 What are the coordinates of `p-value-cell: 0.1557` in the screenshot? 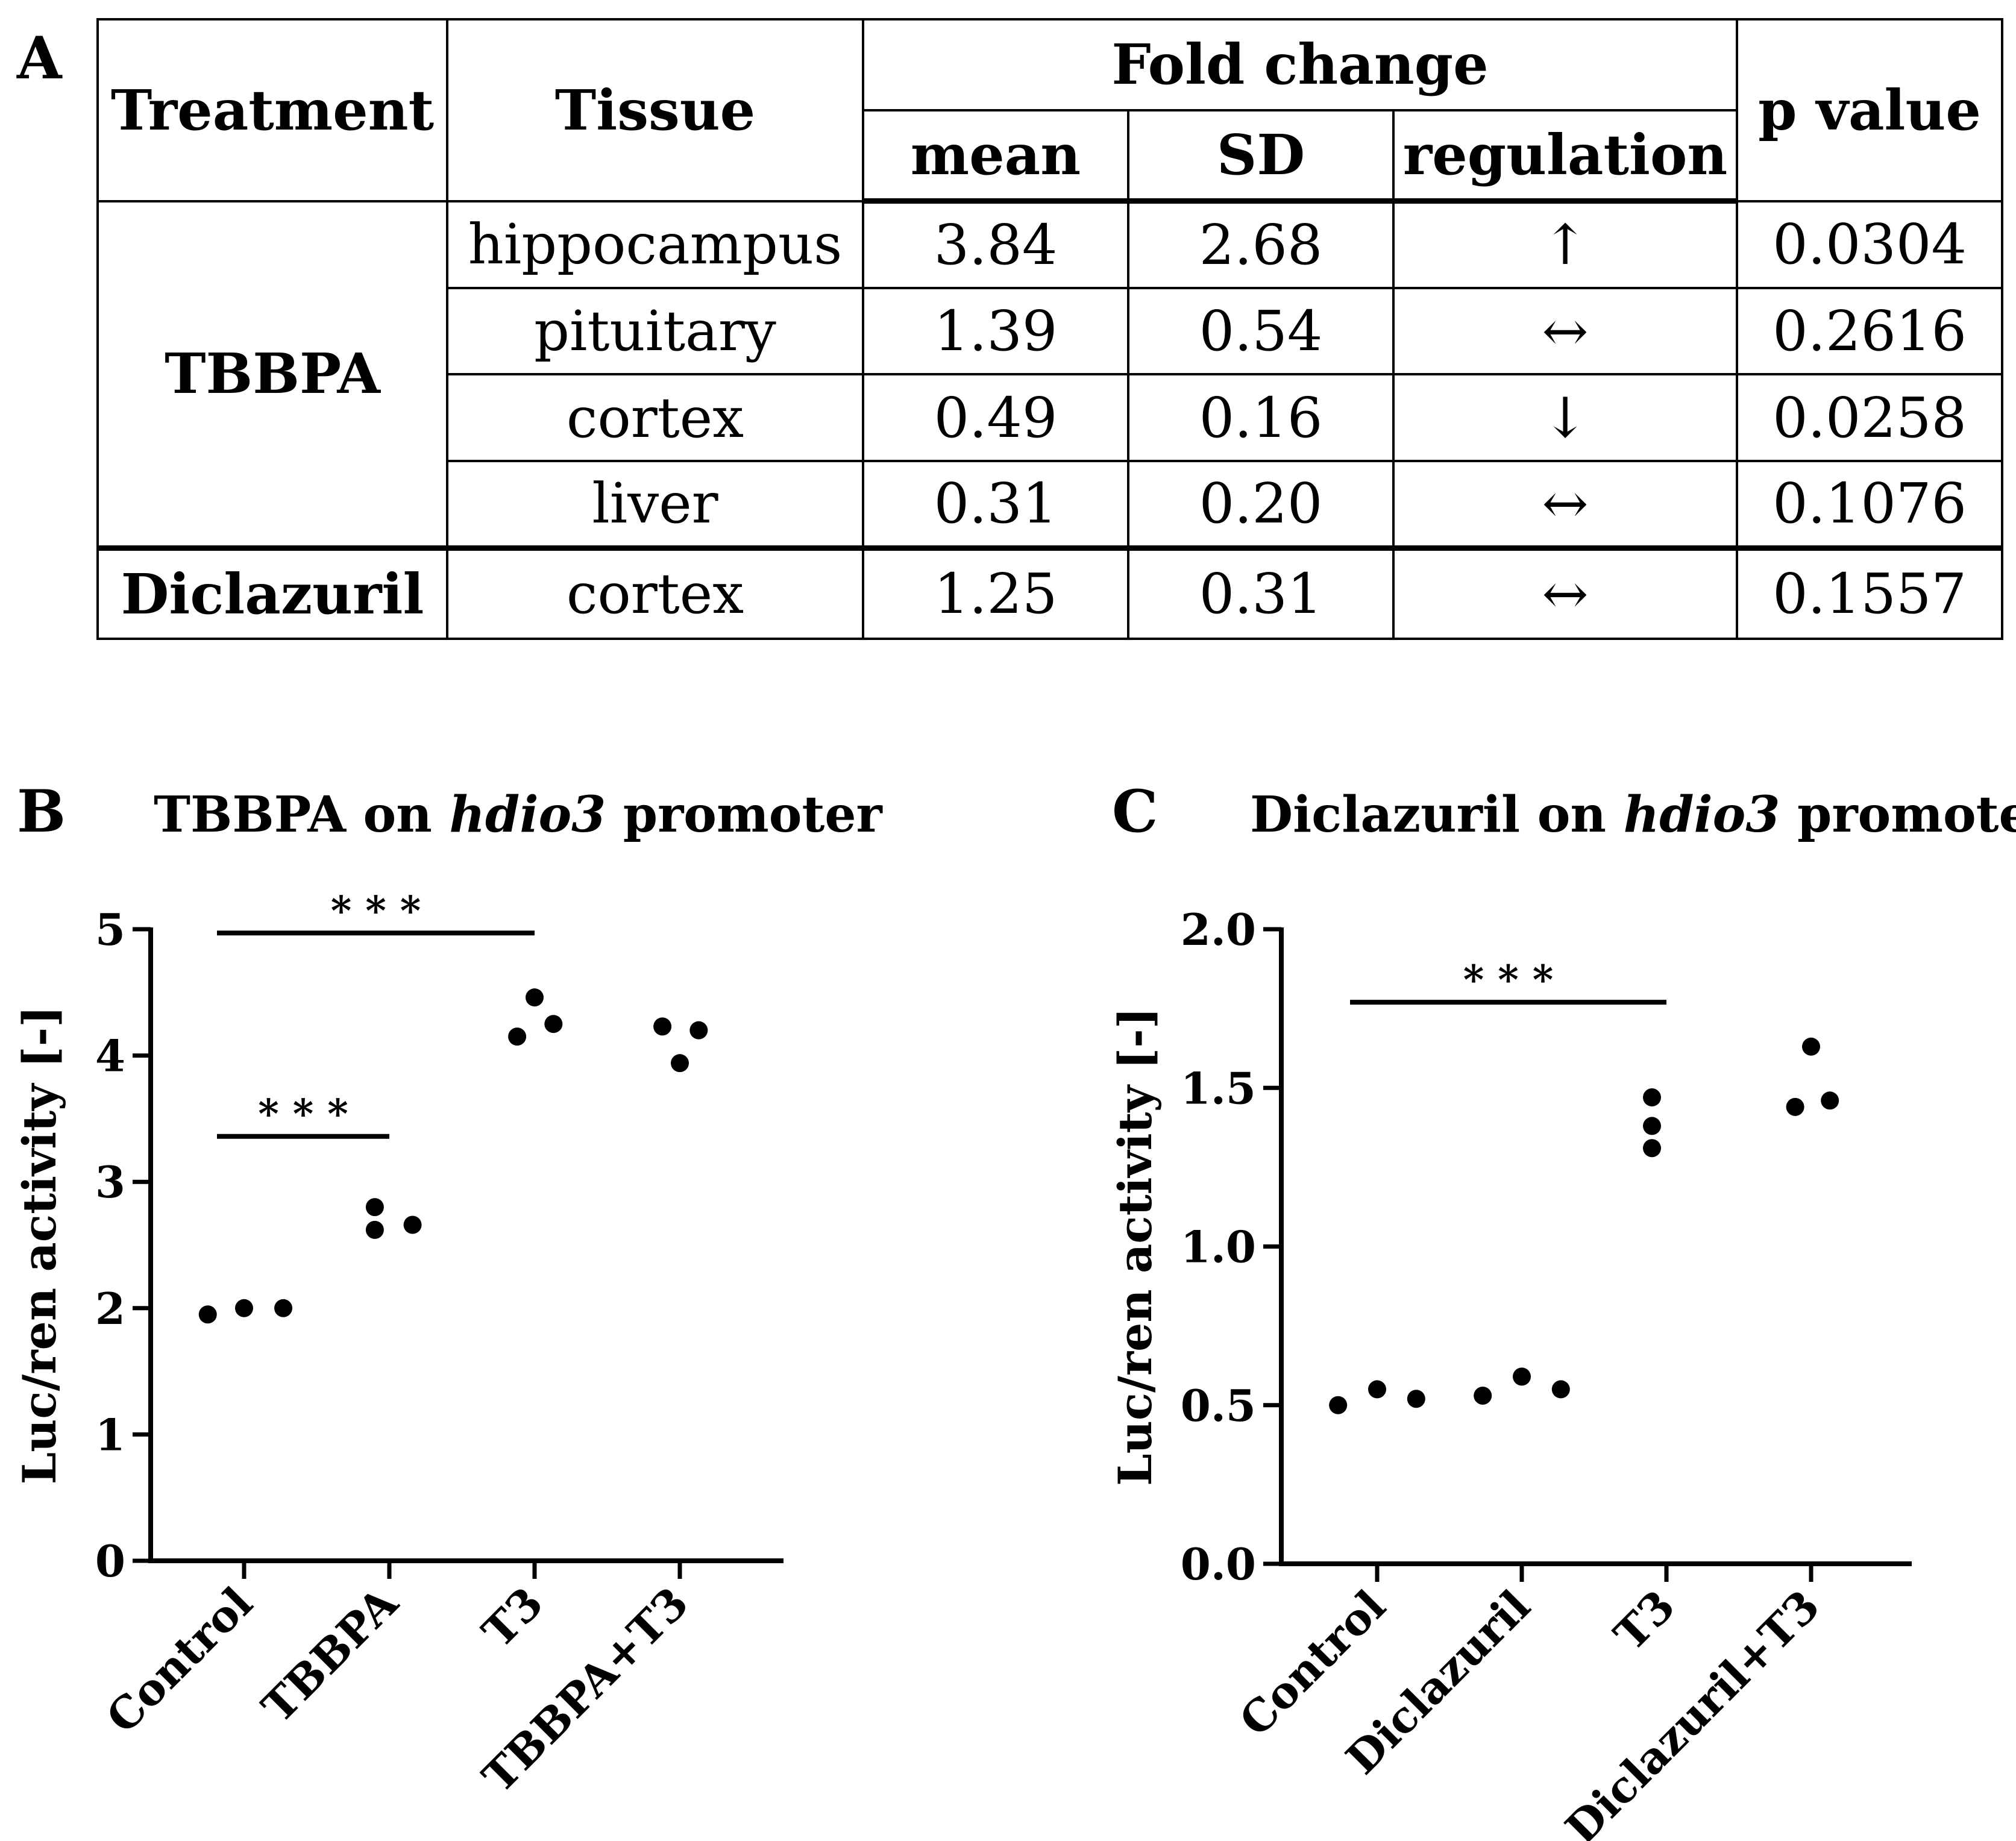 It's located at (1870, 592).